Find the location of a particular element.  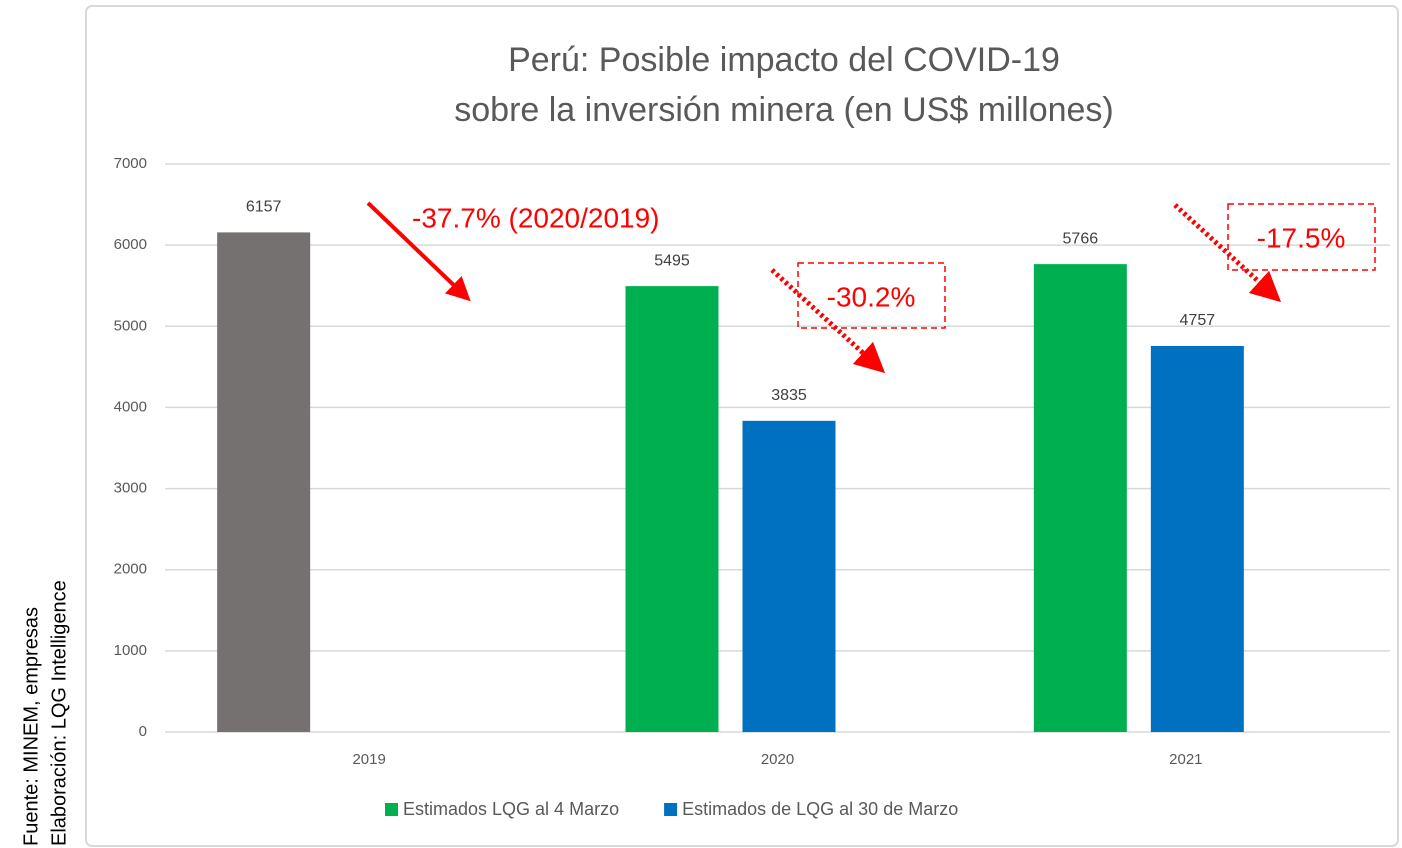

annotation: -37.7% (2020/2019) is located at coordinates (536, 217).